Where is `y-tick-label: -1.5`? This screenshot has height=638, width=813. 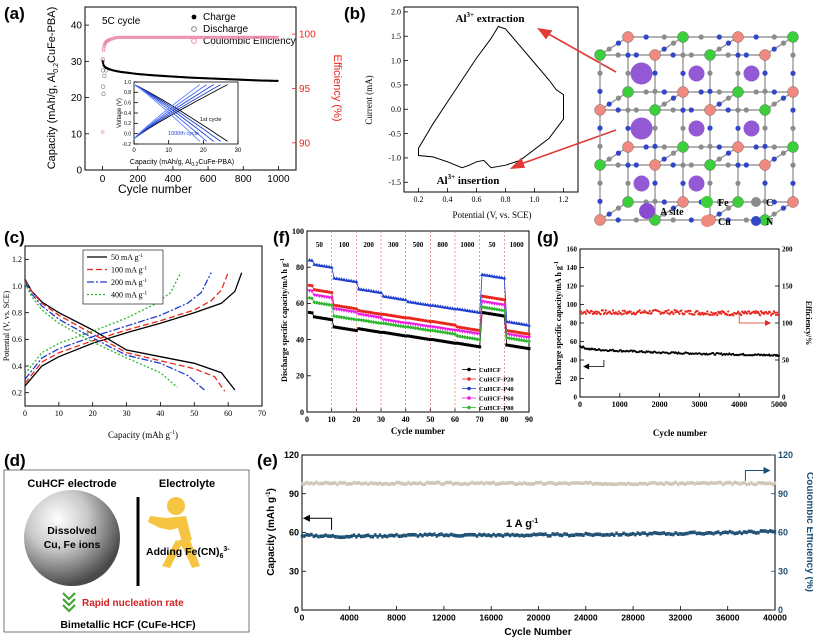
y-tick-label: -1.5 is located at coordinates (394, 182).